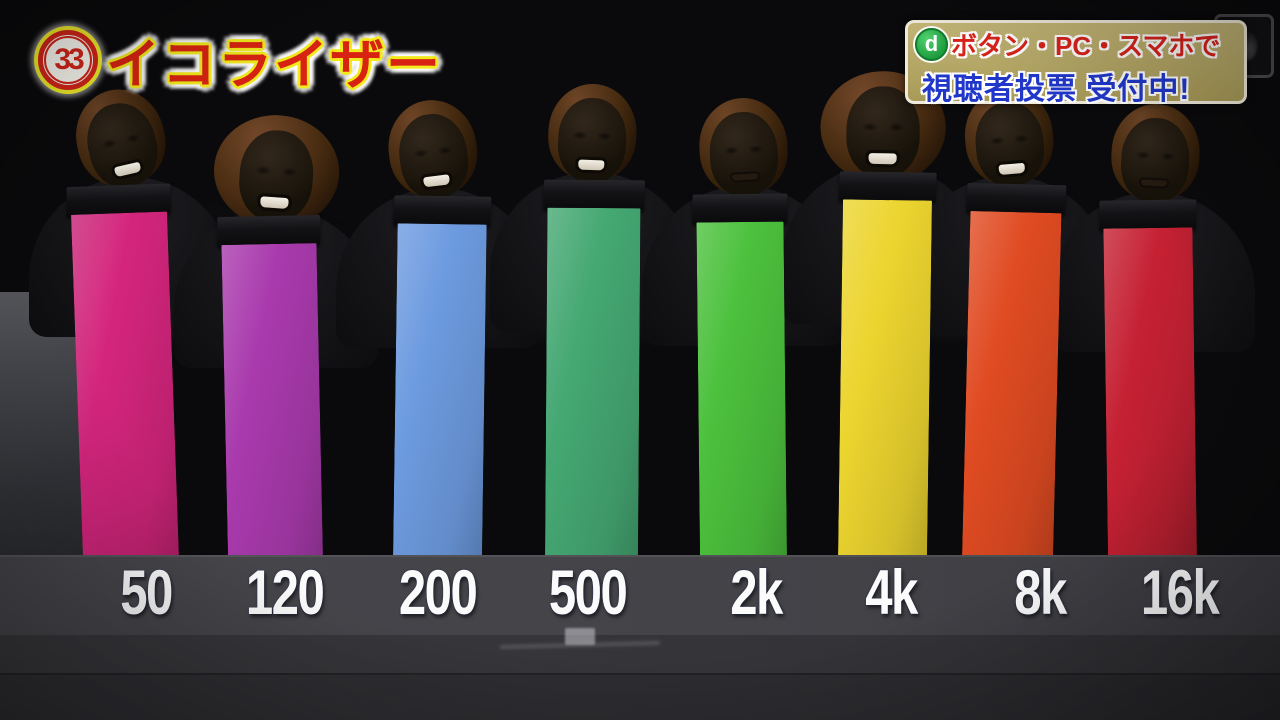 This screenshot has height=720, width=1280. I want to click on segment-title: 33 イコライザー, so click(240, 59).